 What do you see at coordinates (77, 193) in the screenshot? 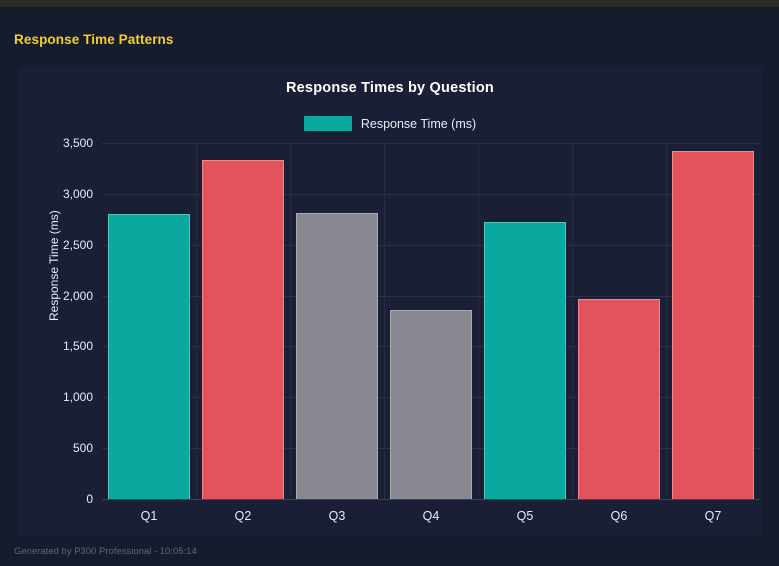
I see `y-tick-label-3000: 3,000` at bounding box center [77, 193].